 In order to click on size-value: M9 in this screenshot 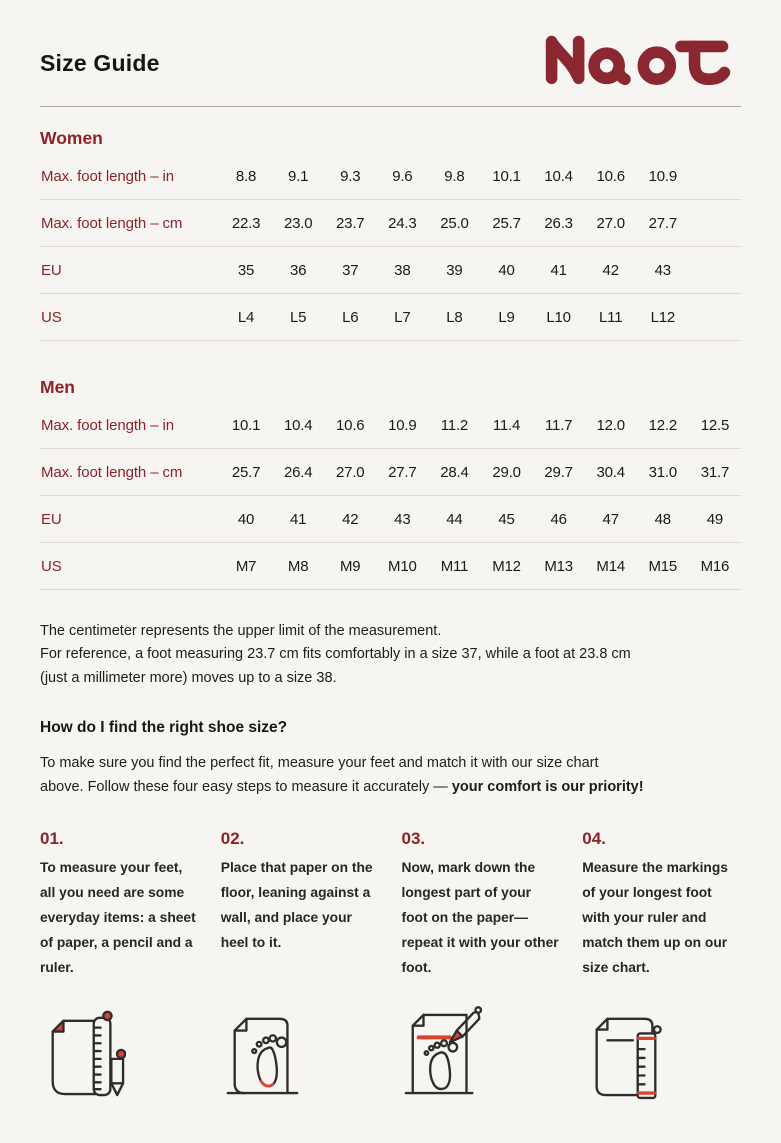, I will do `click(350, 566)`.